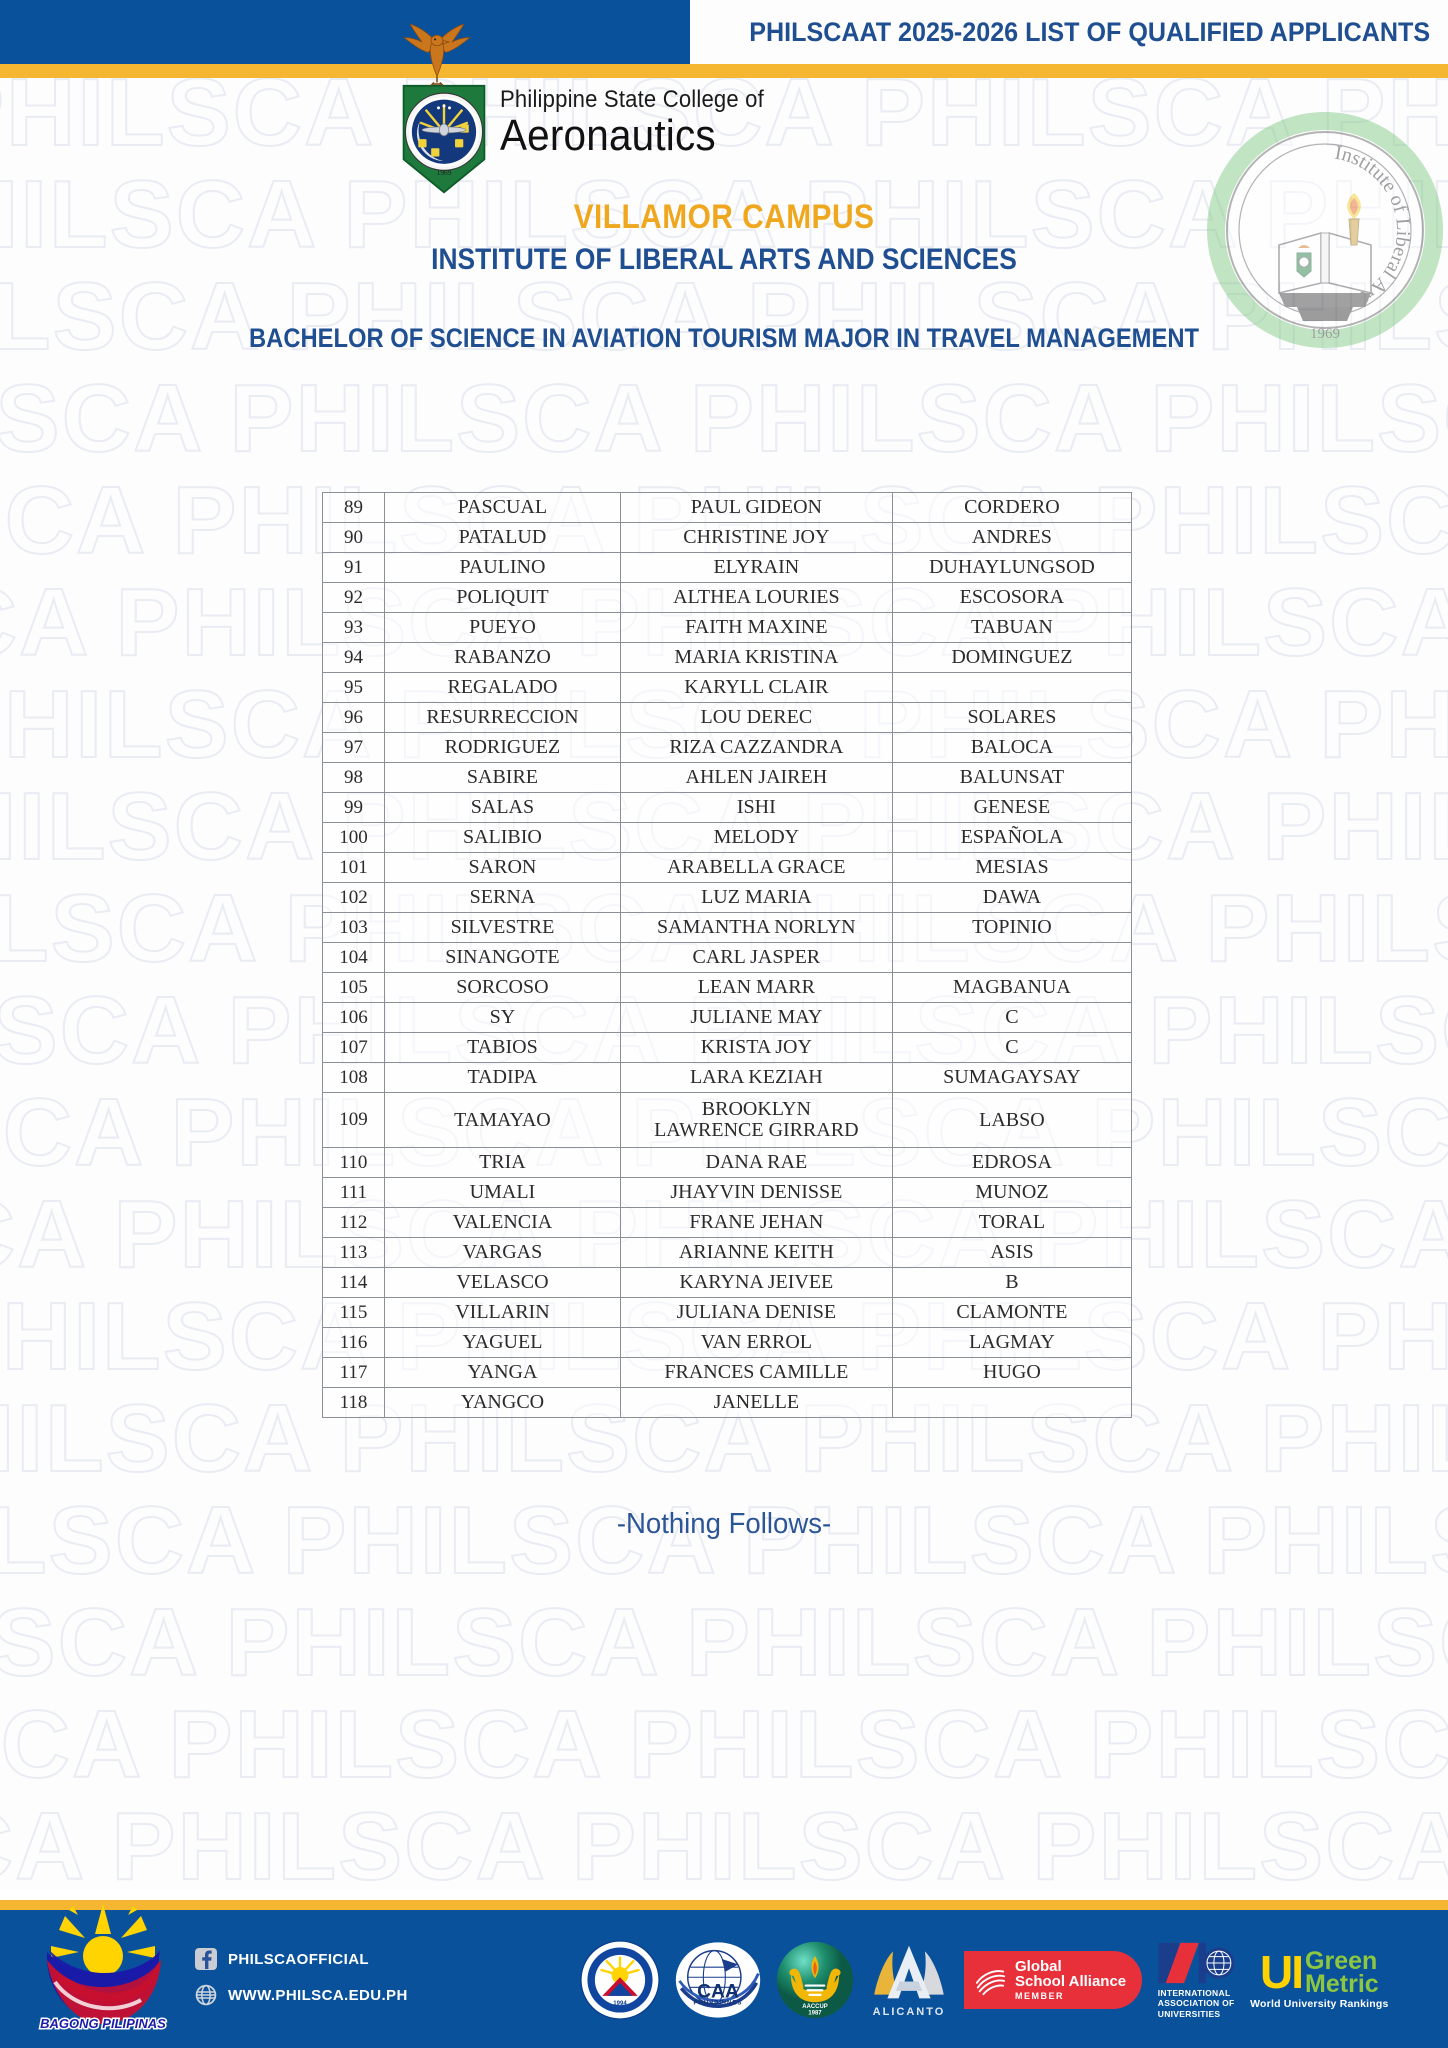 This screenshot has height=2048, width=1448. What do you see at coordinates (756, 807) in the screenshot?
I see `cell-firstname: ISHI` at bounding box center [756, 807].